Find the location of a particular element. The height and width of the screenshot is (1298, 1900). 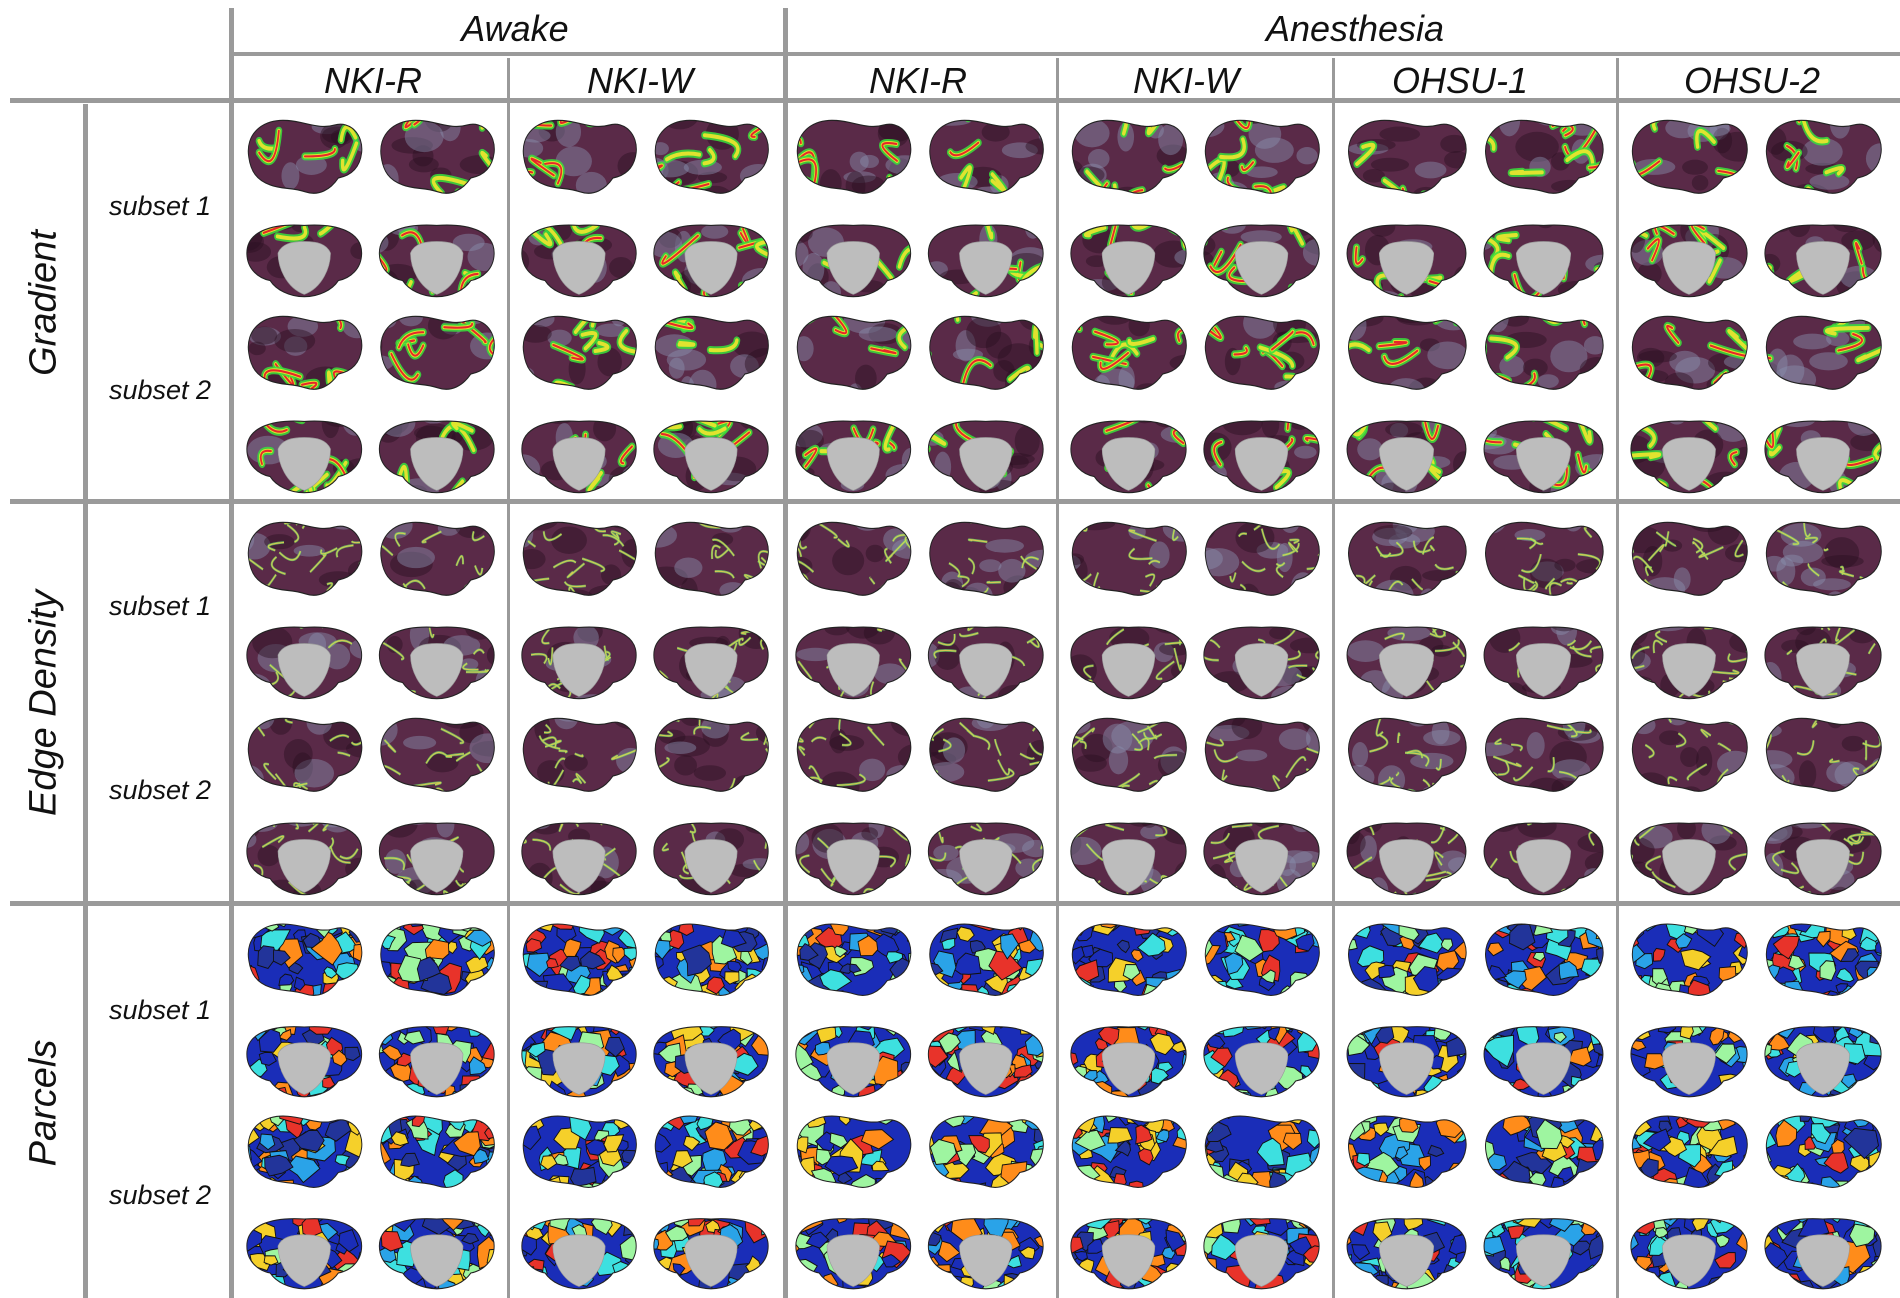

brain-parcel-c2-r1-right is located at coordinates (711, 959).